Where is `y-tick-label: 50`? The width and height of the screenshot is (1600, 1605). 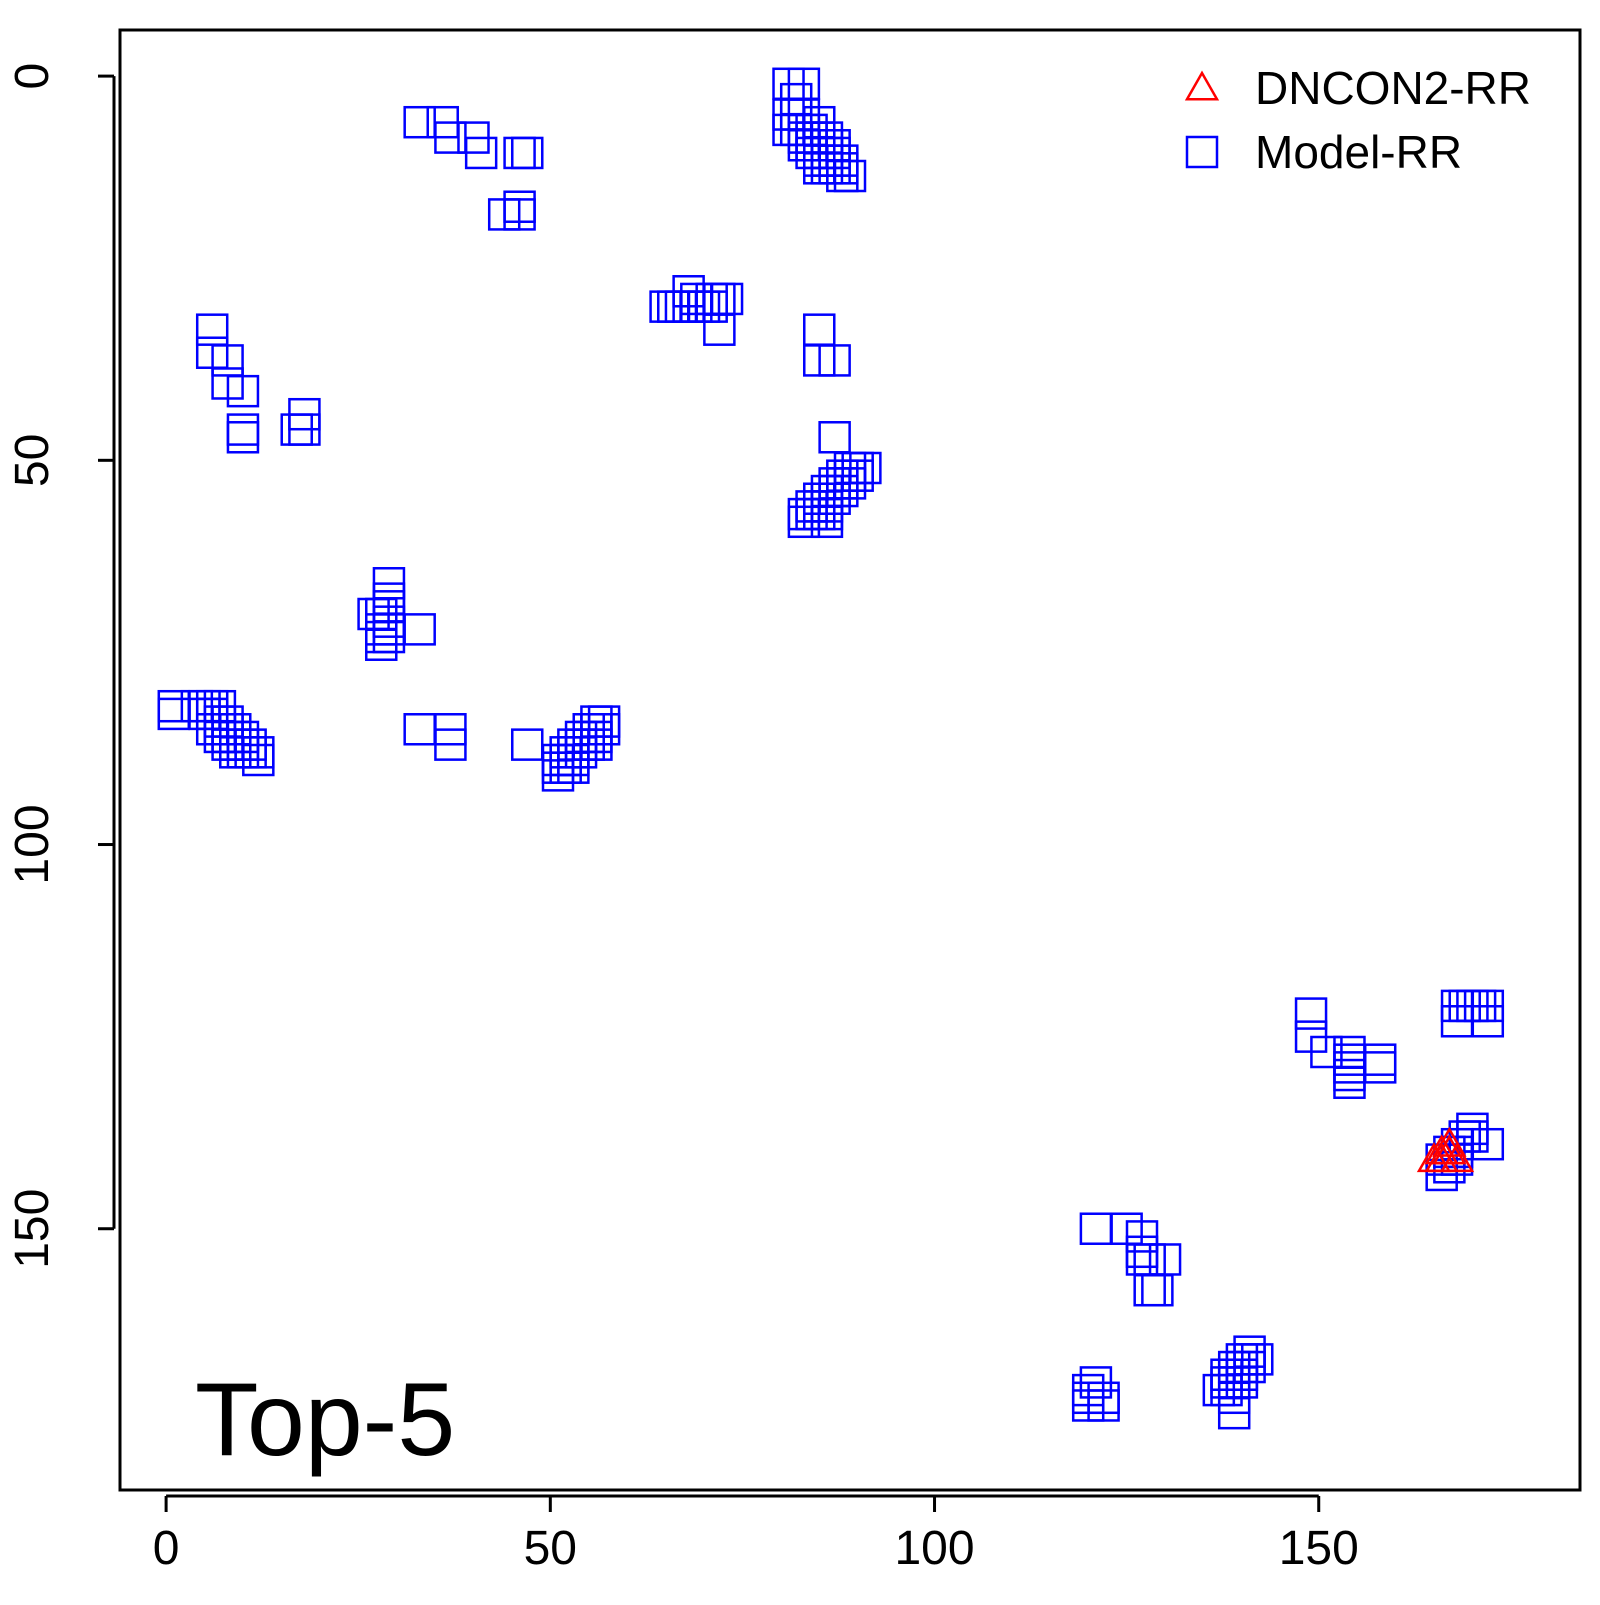
y-tick-label: 50 is located at coordinates (32, 460).